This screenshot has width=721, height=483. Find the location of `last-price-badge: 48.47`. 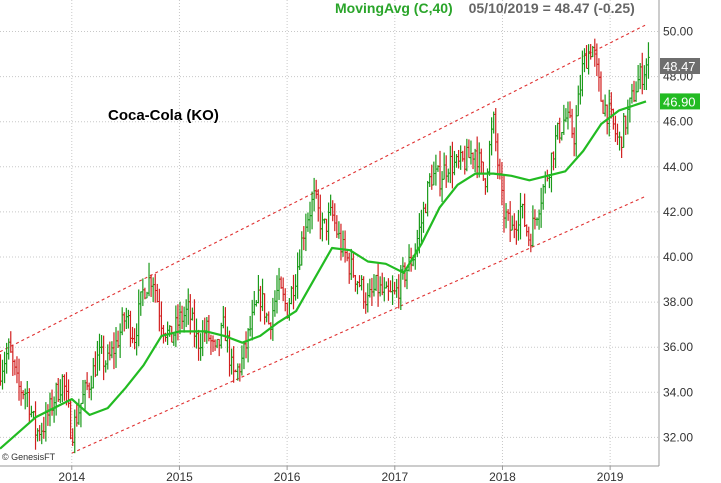

last-price-badge: 48.47 is located at coordinates (679, 66).